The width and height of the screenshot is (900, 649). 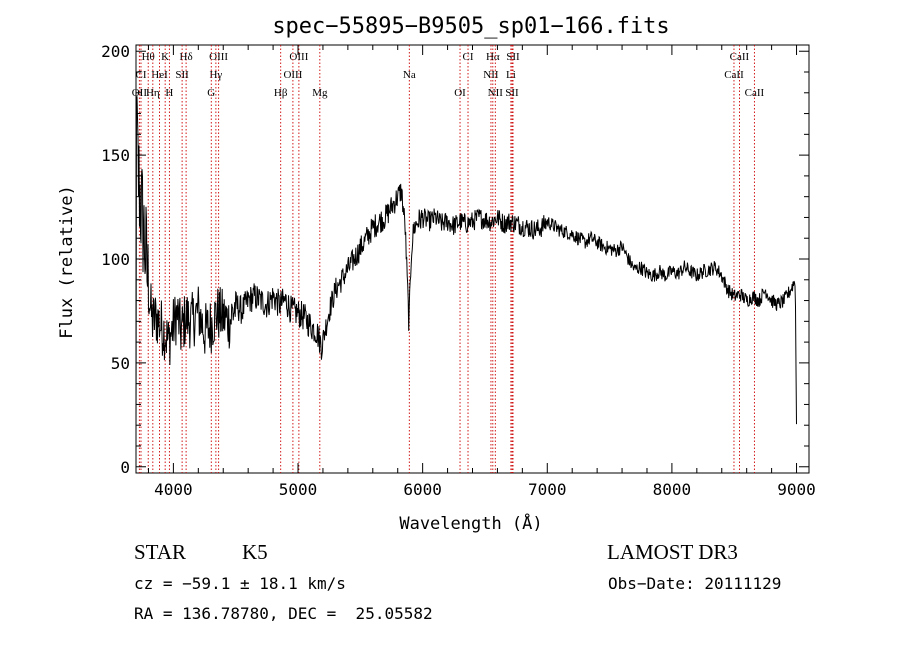 I want to click on y-tick-label: 50, so click(x=120, y=363).